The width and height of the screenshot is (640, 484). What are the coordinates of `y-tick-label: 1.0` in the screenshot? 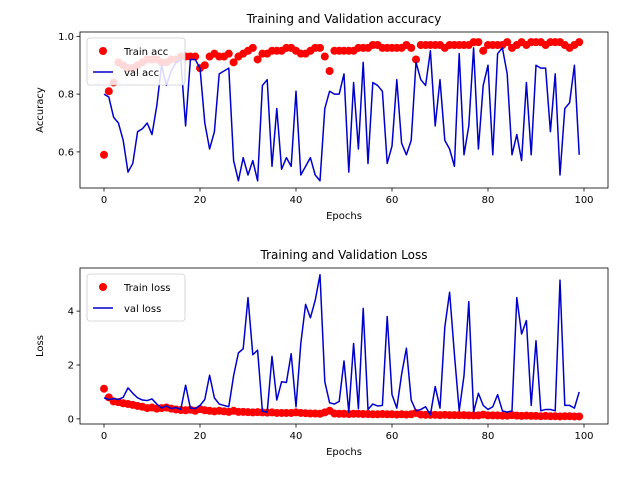 It's located at (66, 37).